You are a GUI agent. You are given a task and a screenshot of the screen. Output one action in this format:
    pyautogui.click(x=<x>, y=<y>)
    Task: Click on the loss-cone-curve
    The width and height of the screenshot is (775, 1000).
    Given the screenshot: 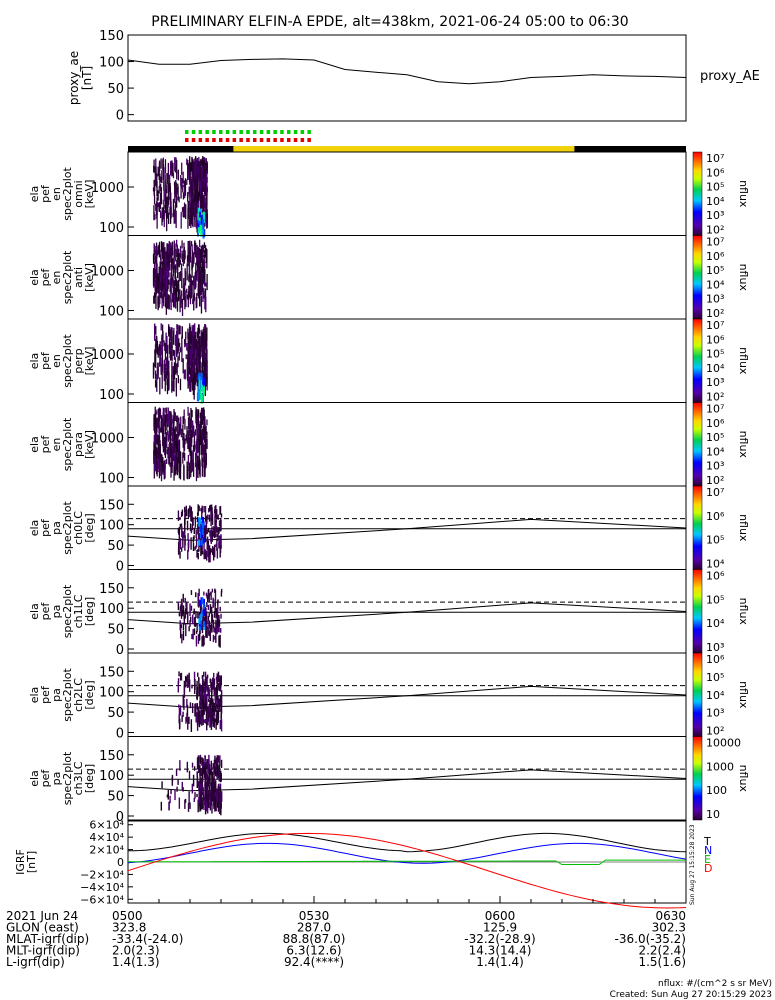 What is the action you would take?
    pyautogui.click(x=407, y=780)
    